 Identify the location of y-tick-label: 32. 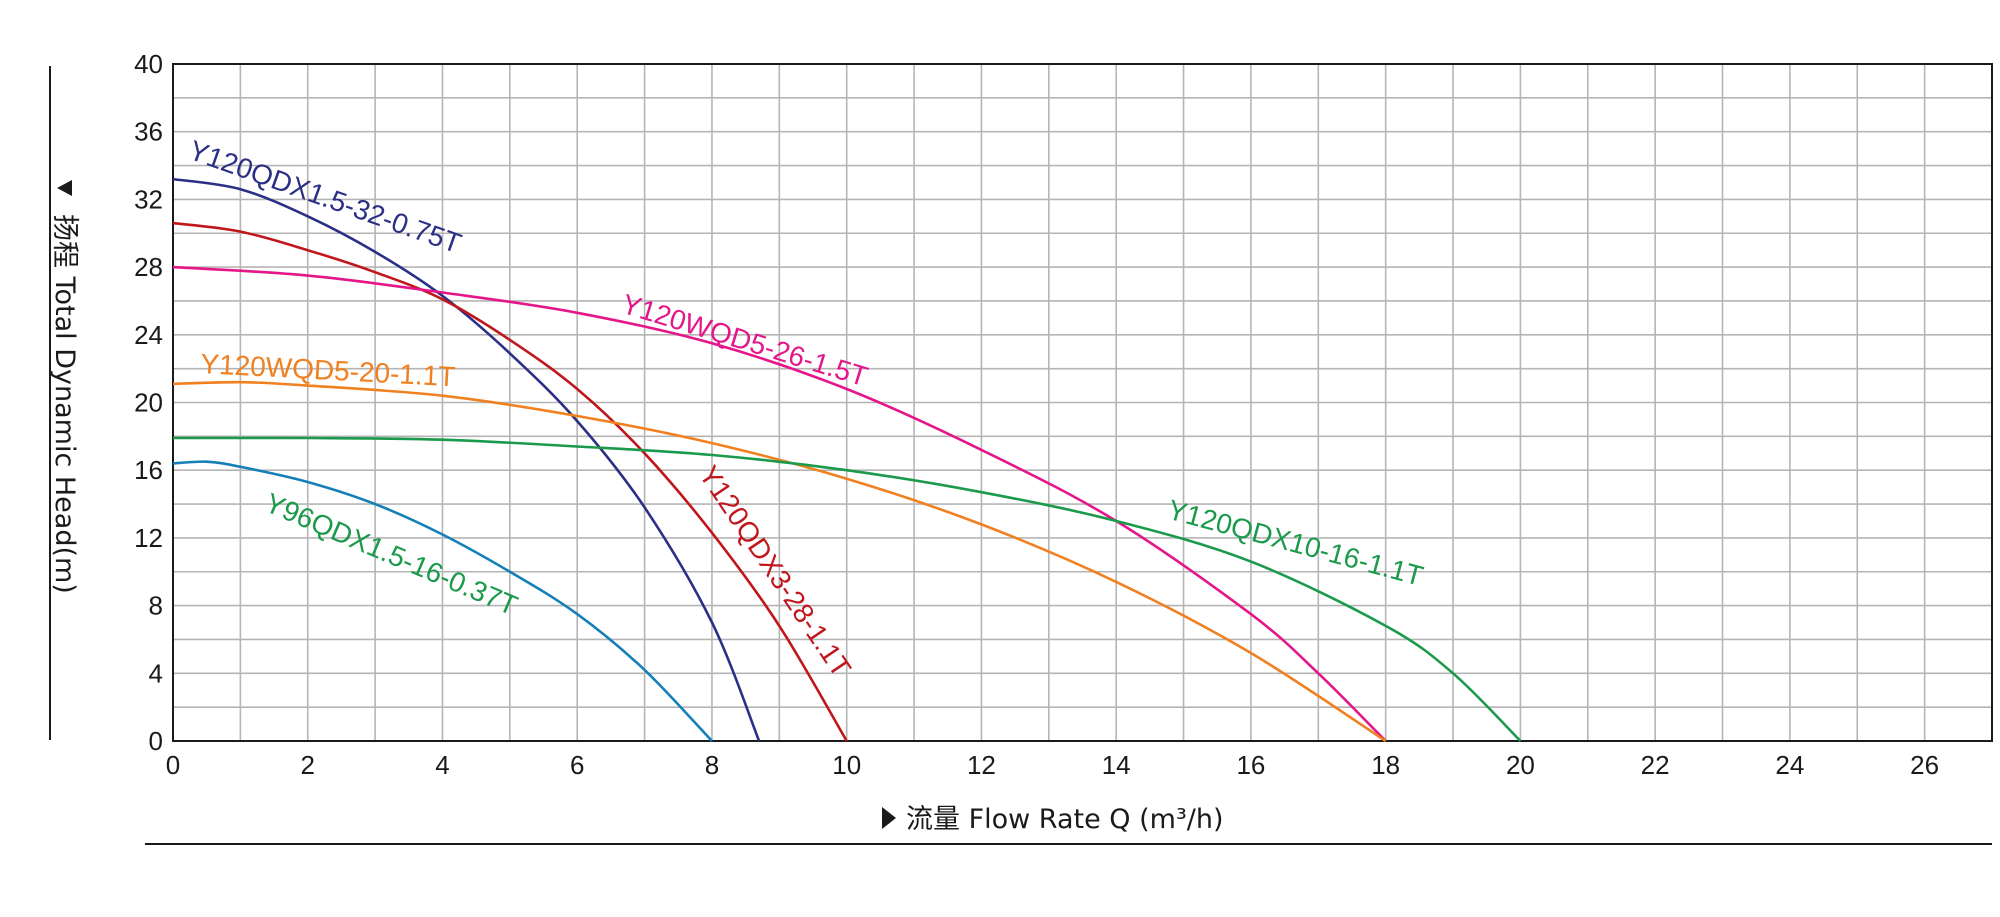
(148, 199).